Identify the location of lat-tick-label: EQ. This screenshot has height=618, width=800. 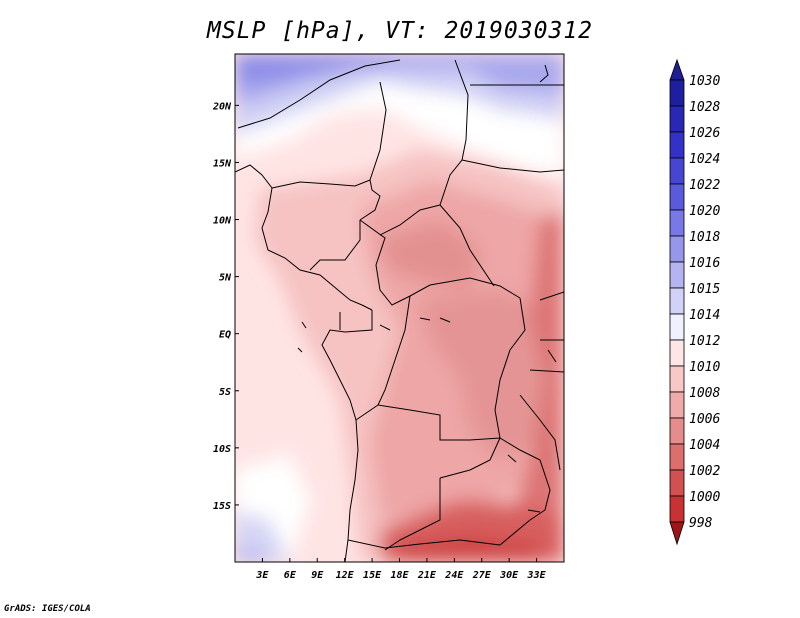
(225, 335).